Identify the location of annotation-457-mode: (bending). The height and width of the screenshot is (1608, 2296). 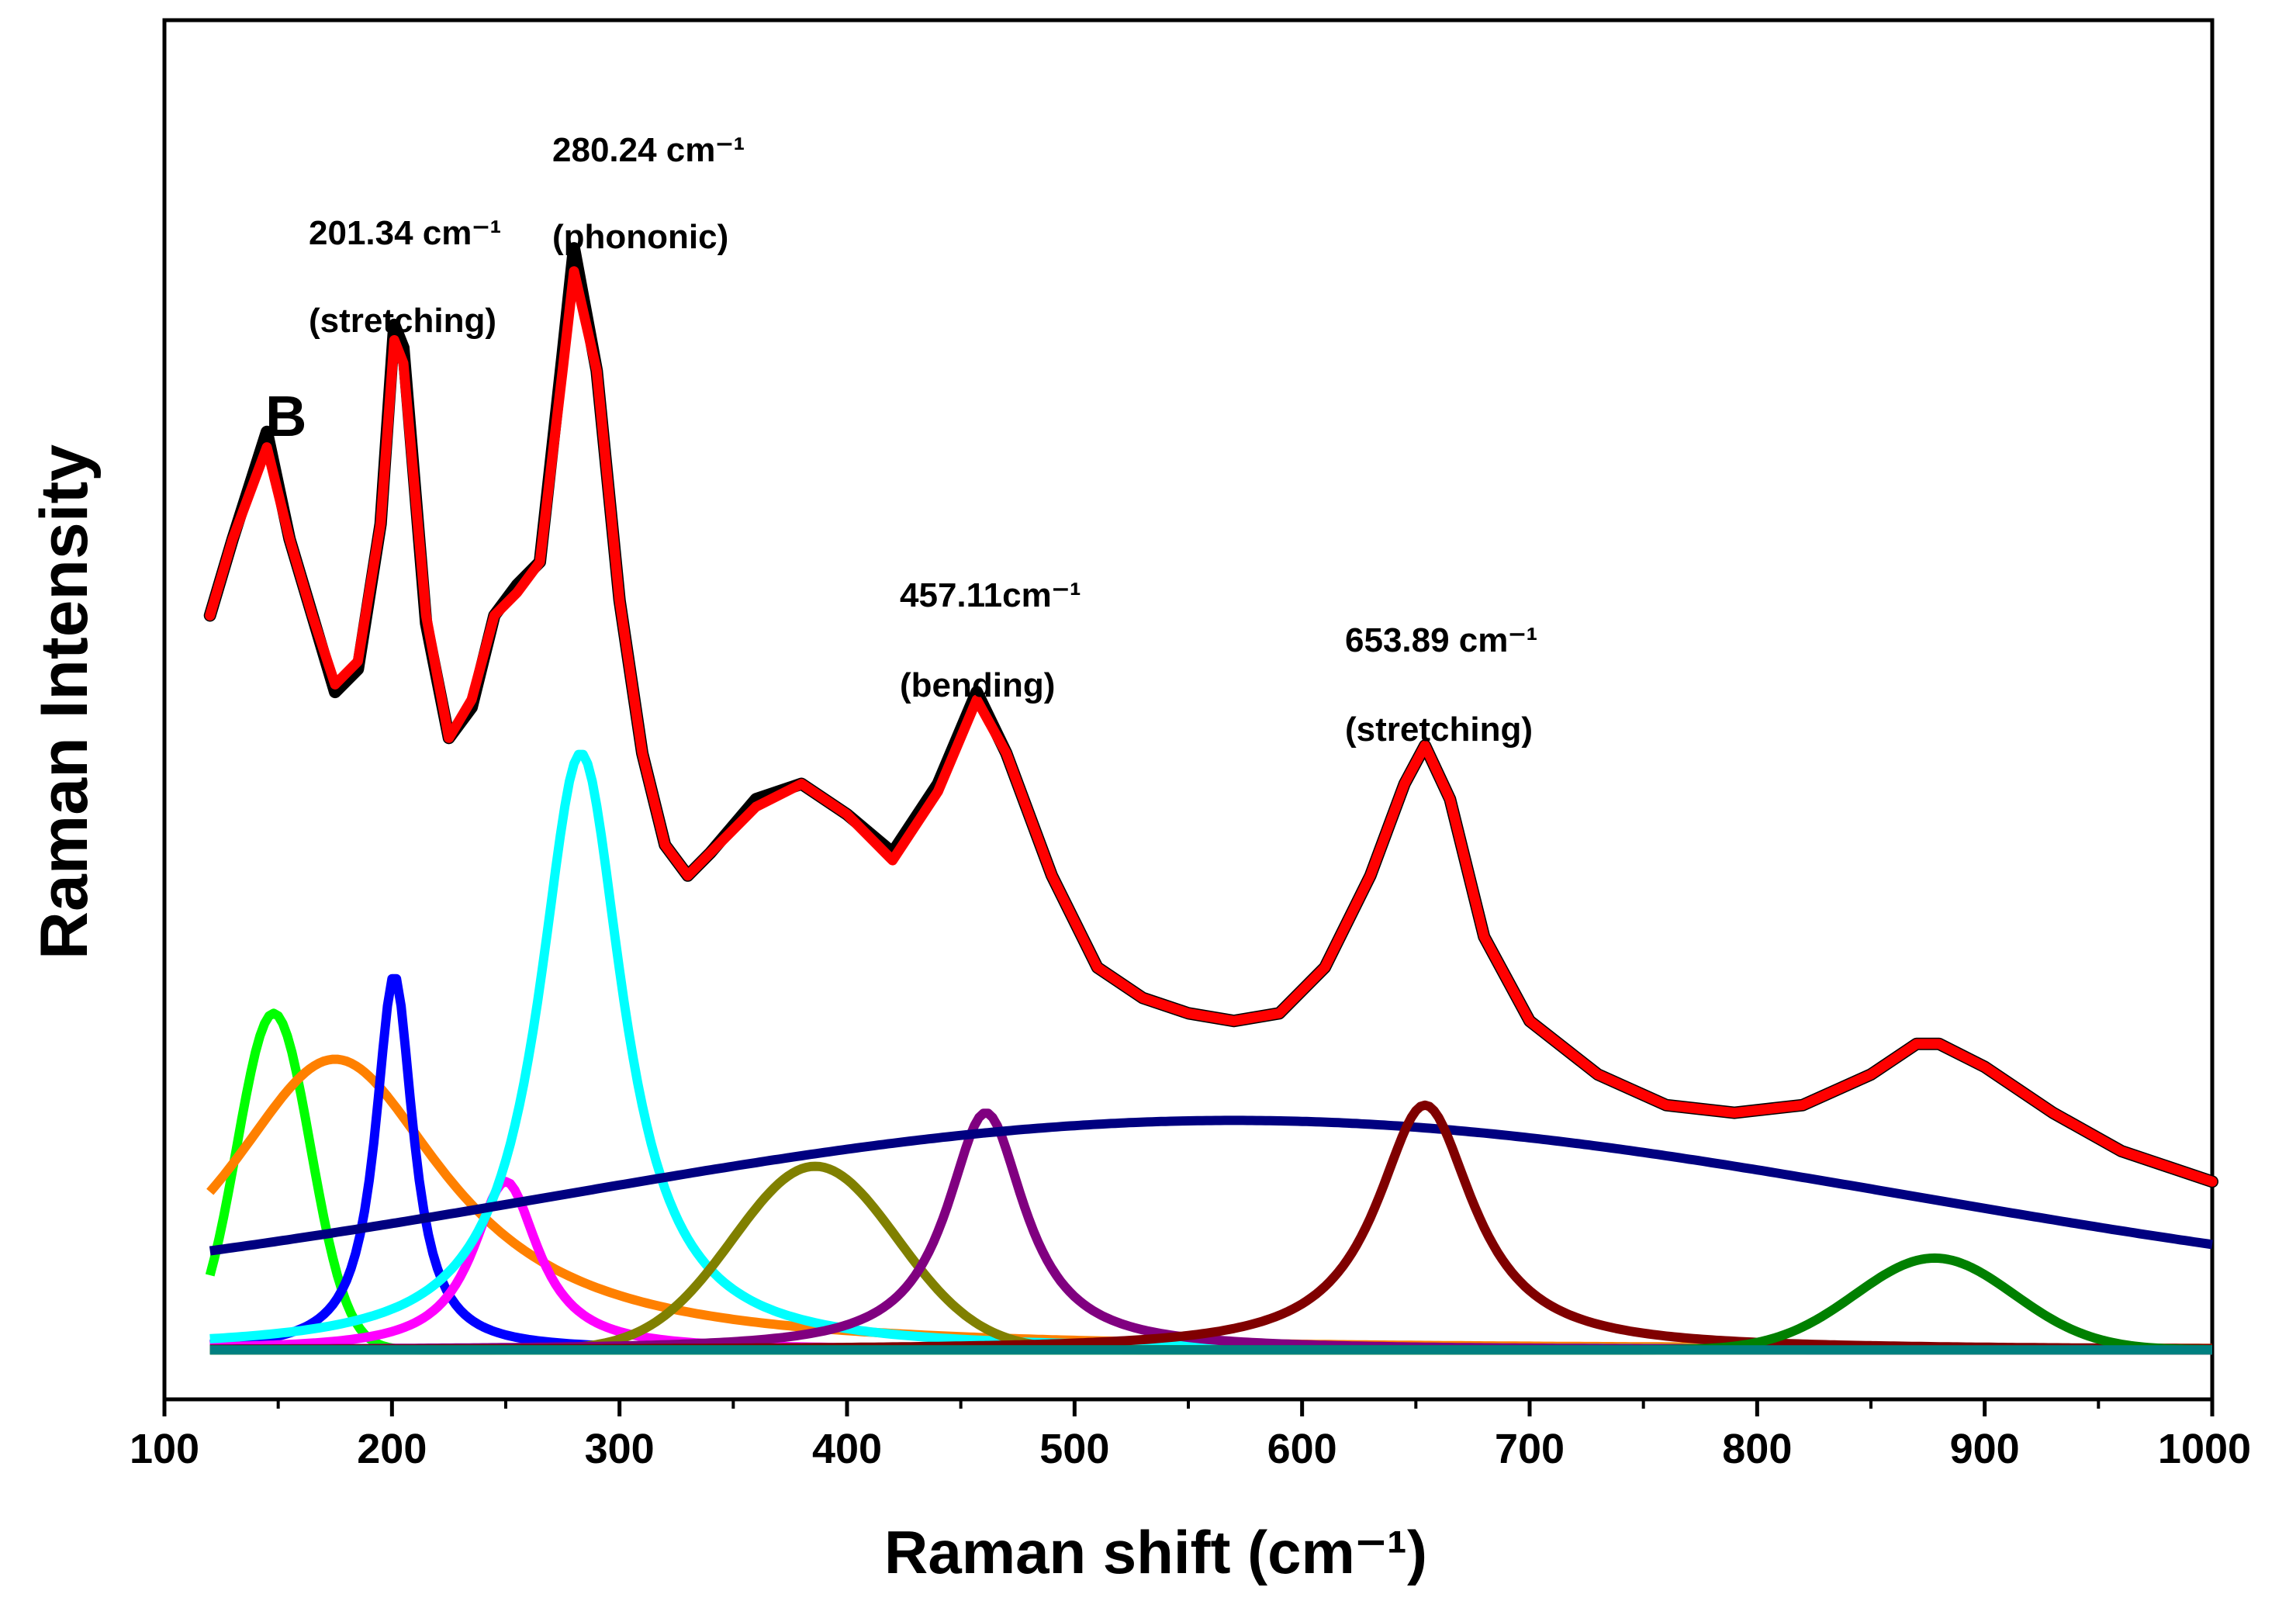
(978, 685).